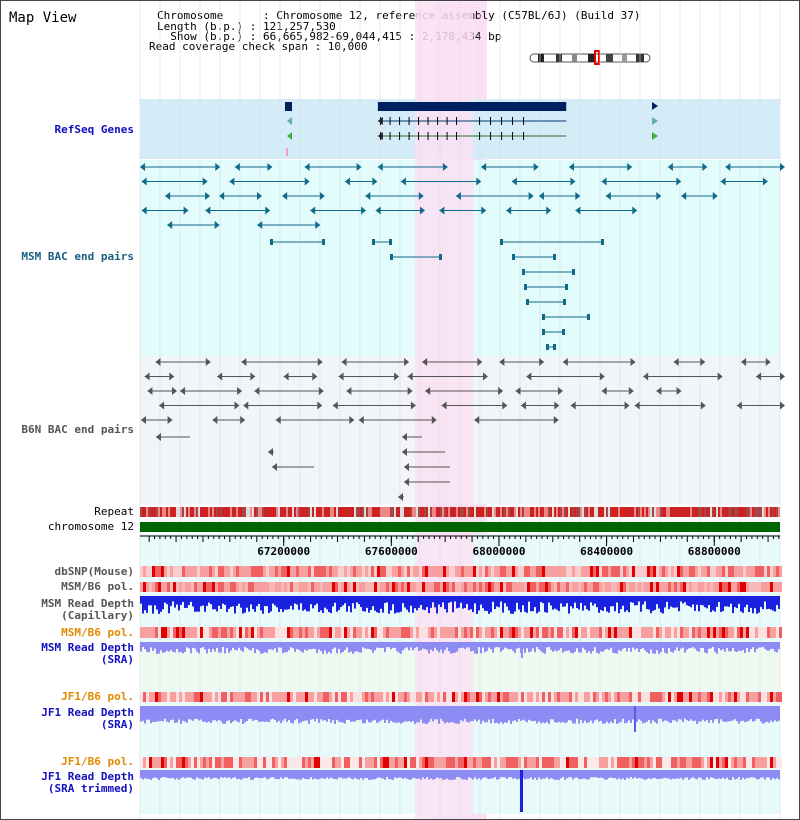 Image resolution: width=800 pixels, height=820 pixels. I want to click on track-label-refseq: RefSeq Genes, so click(94, 129).